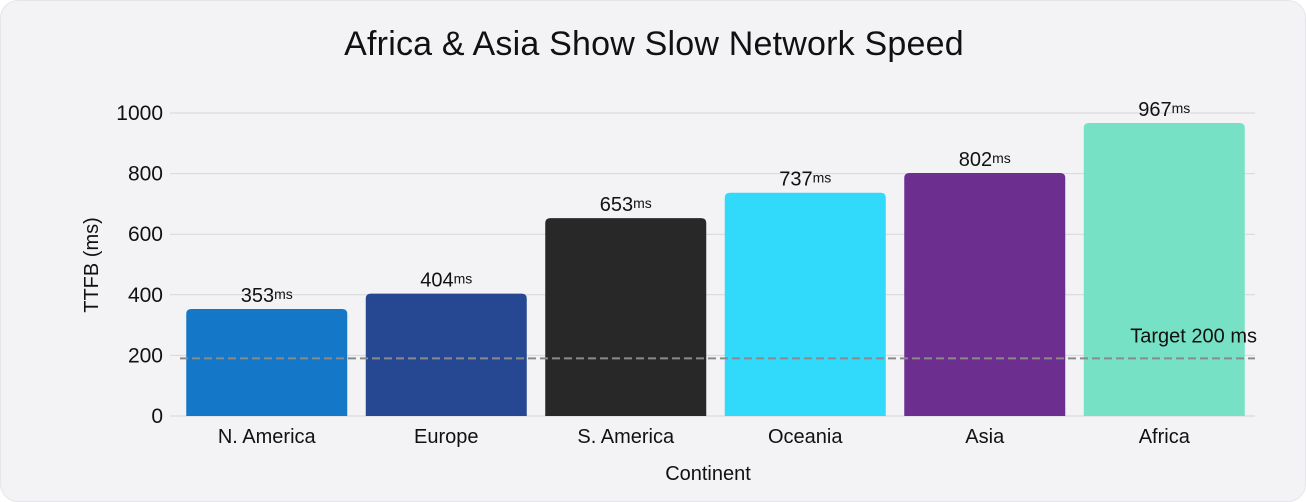  I want to click on x-tick-label: Europe, so click(446, 437).